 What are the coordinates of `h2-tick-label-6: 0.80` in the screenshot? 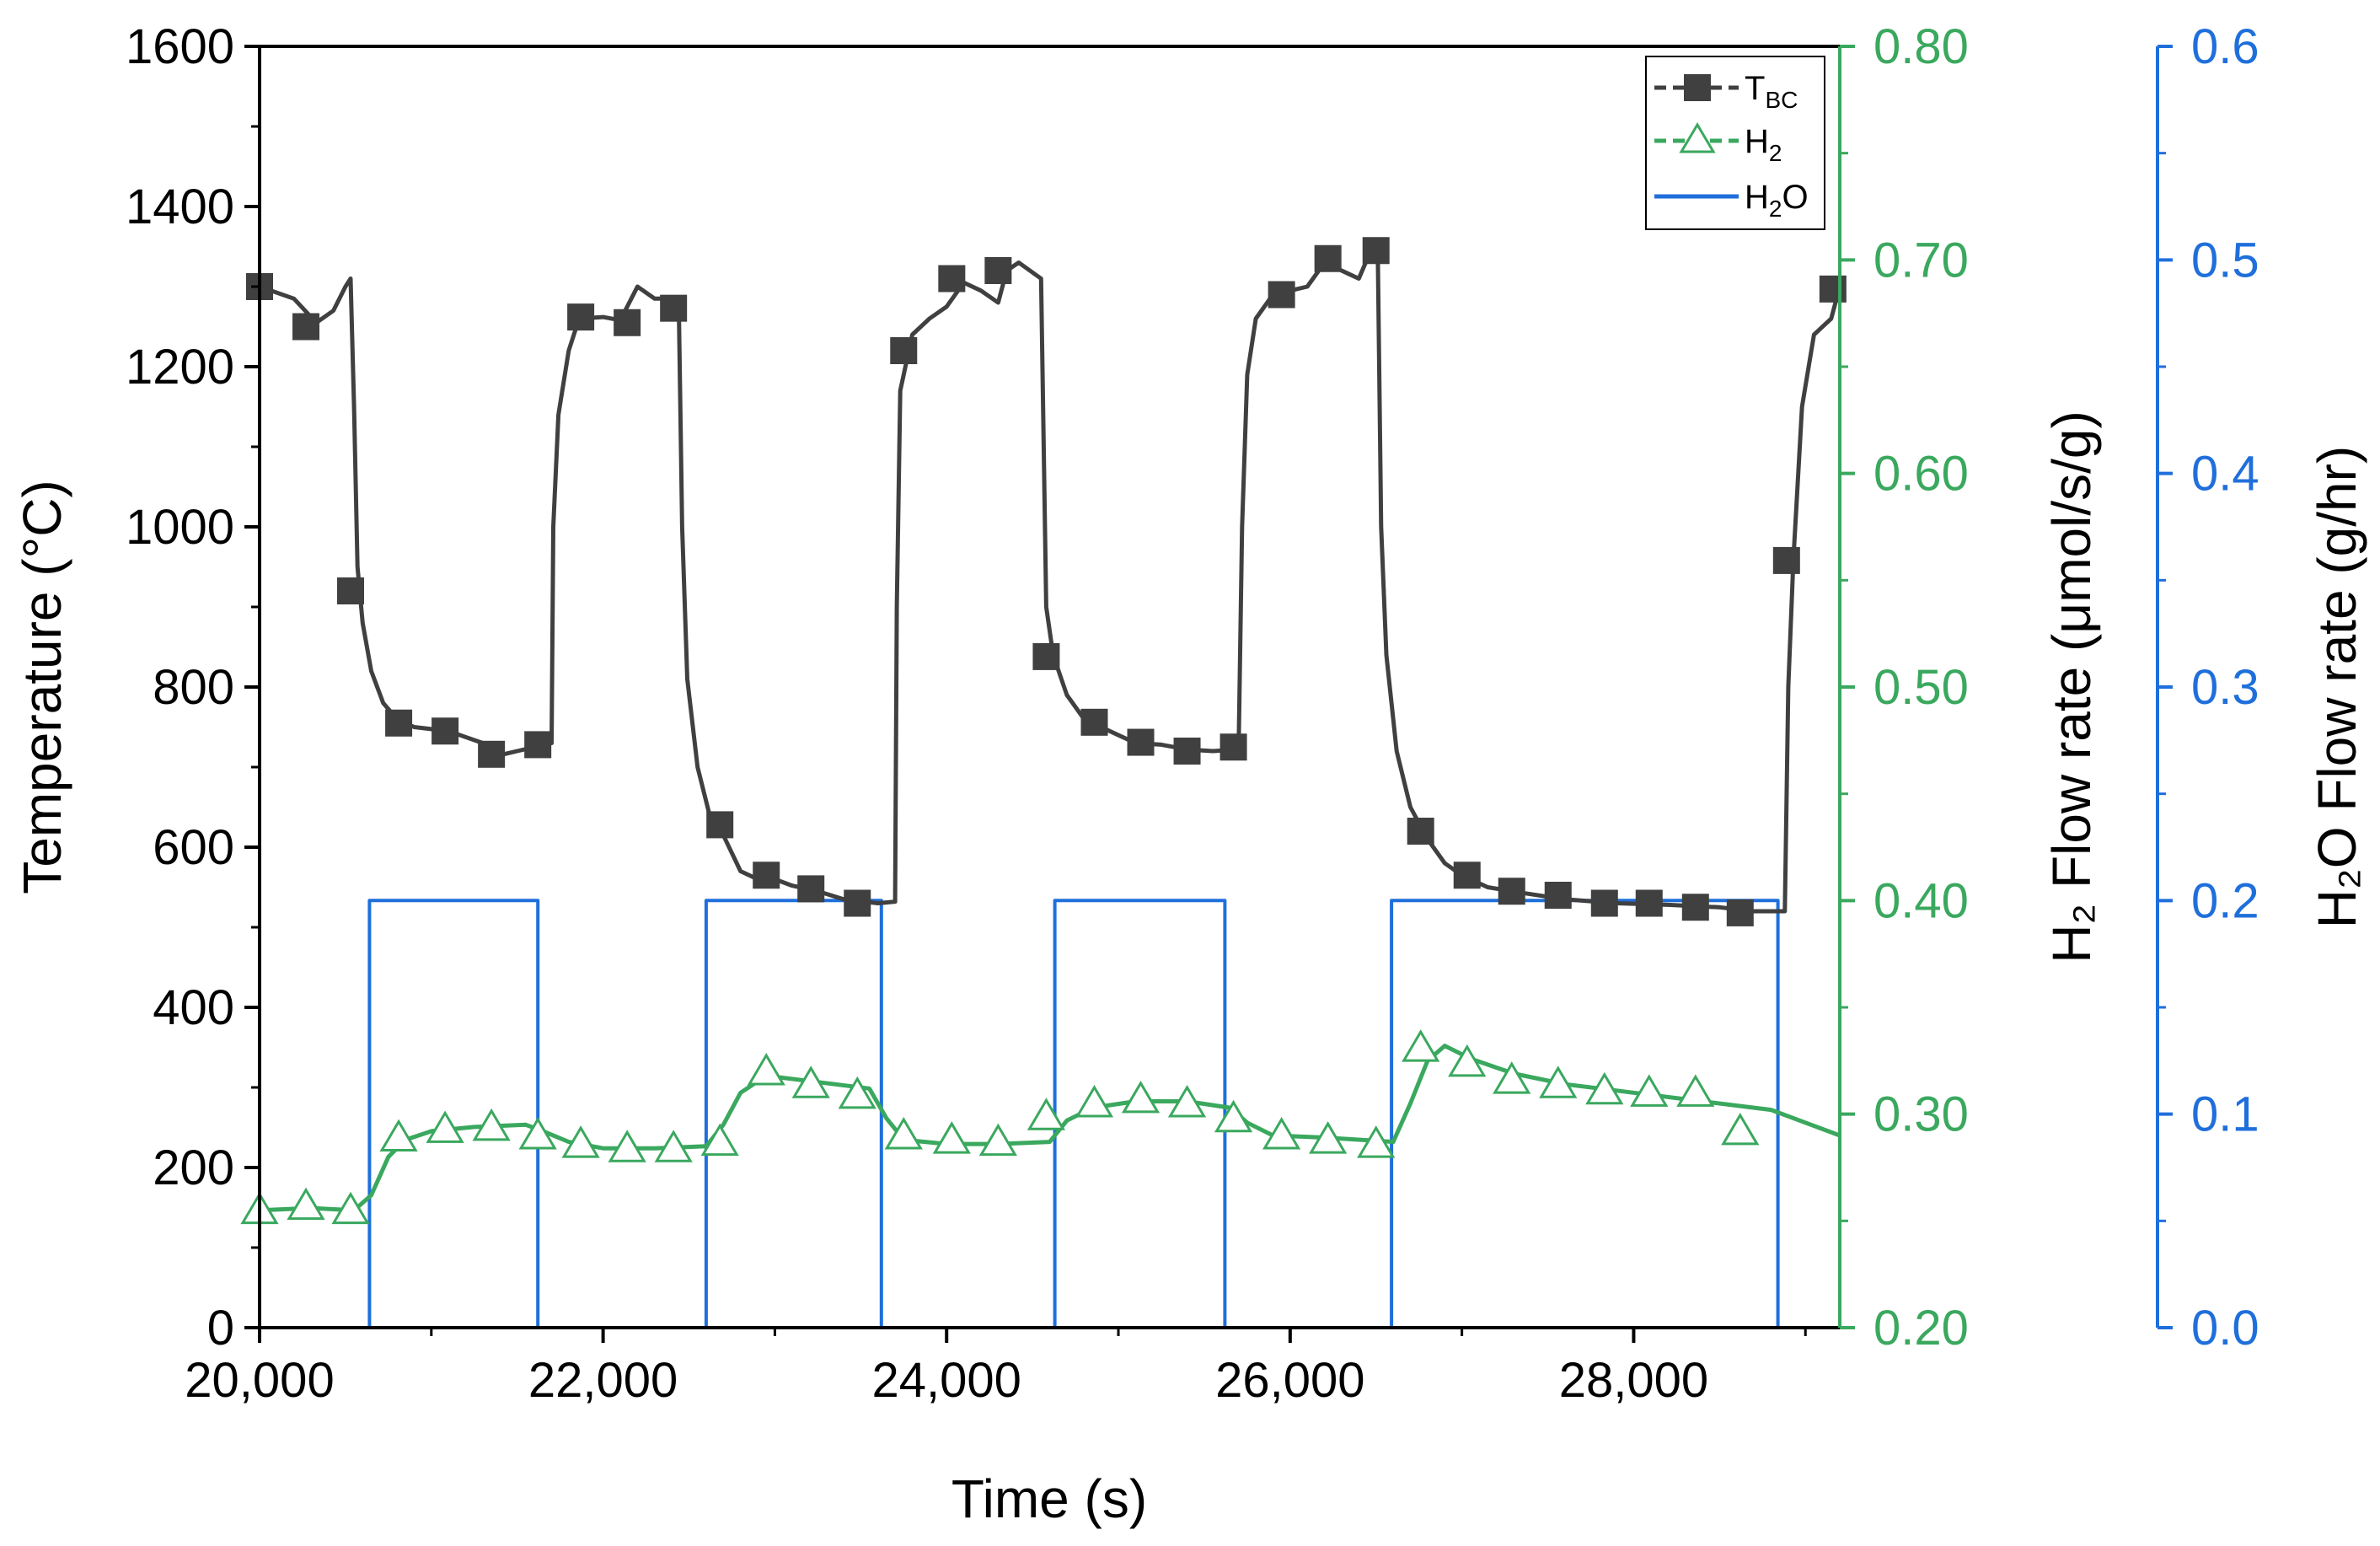 It's located at (1921, 46).